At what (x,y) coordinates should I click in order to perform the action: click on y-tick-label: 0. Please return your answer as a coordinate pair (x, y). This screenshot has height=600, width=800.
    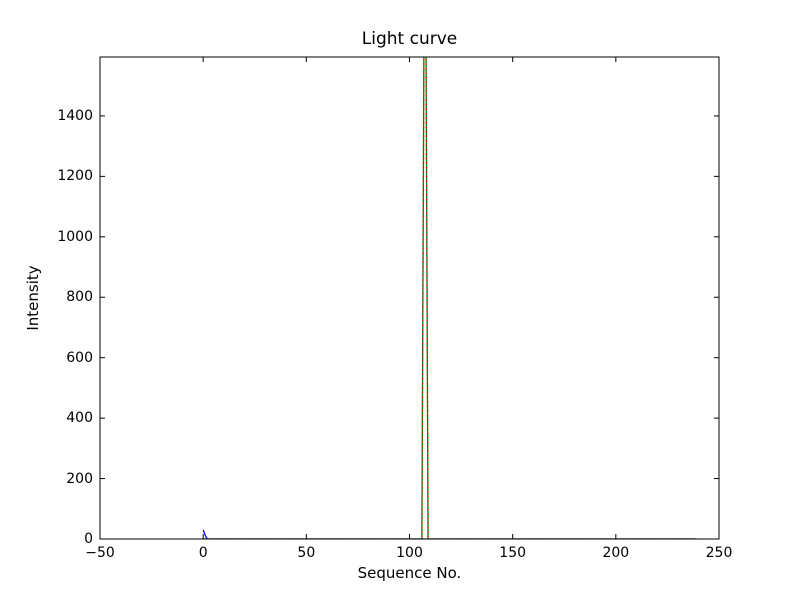
    Looking at the image, I should click on (88, 539).